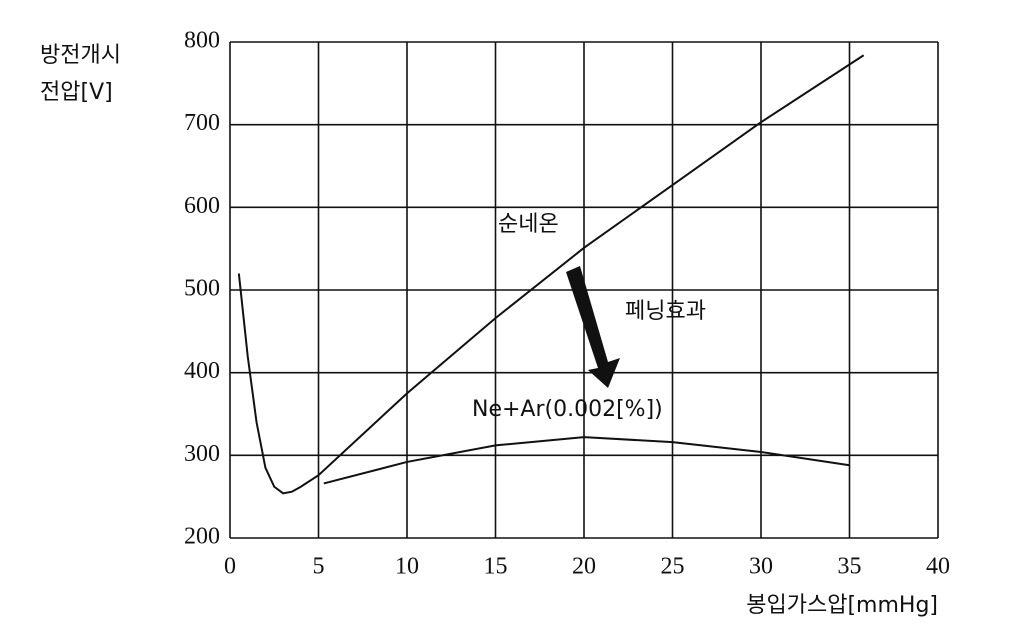  What do you see at coordinates (842, 605) in the screenshot?
I see `x-axis-label: 봉입가스압[mmHg]` at bounding box center [842, 605].